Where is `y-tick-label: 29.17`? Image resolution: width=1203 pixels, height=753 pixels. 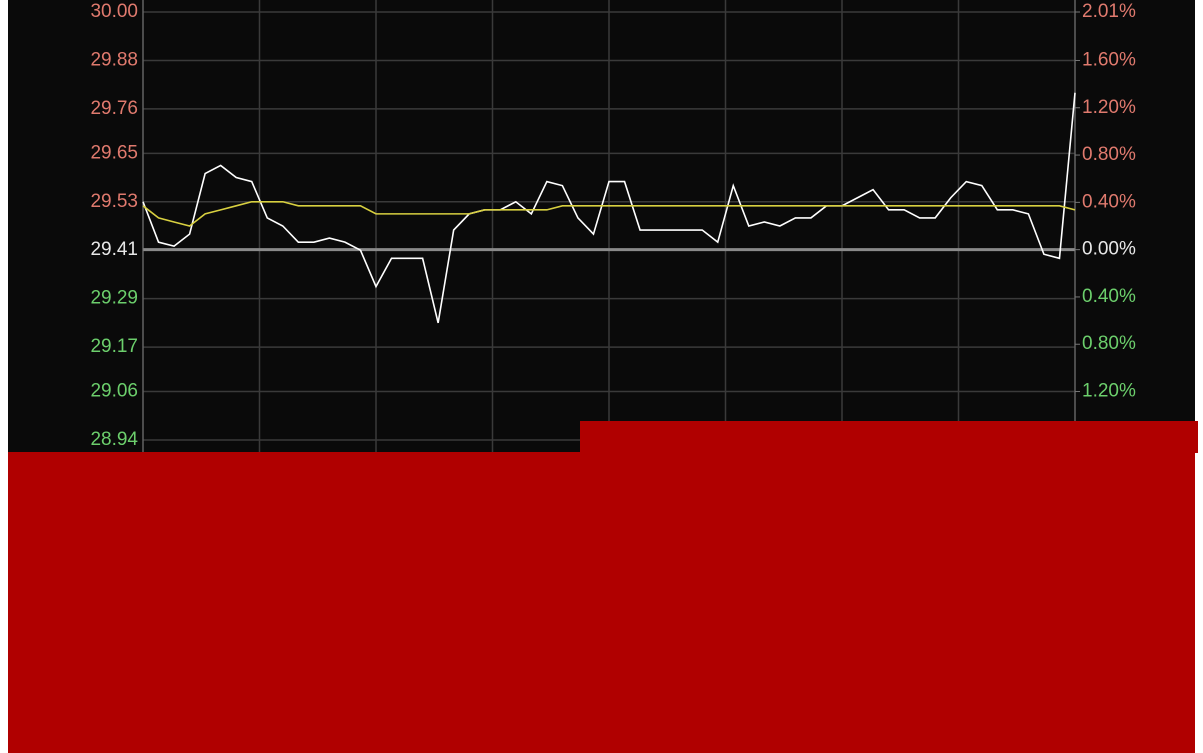 y-tick-label: 29.17 is located at coordinates (114, 346).